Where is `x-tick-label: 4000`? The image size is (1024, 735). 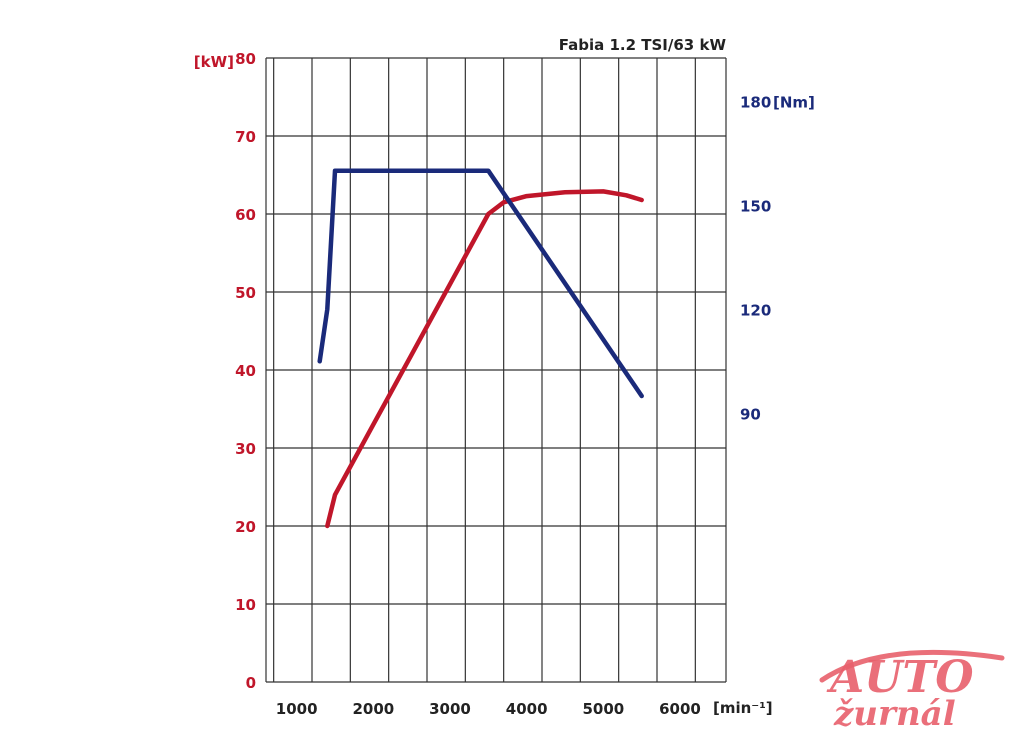 x-tick-label: 4000 is located at coordinates (527, 709).